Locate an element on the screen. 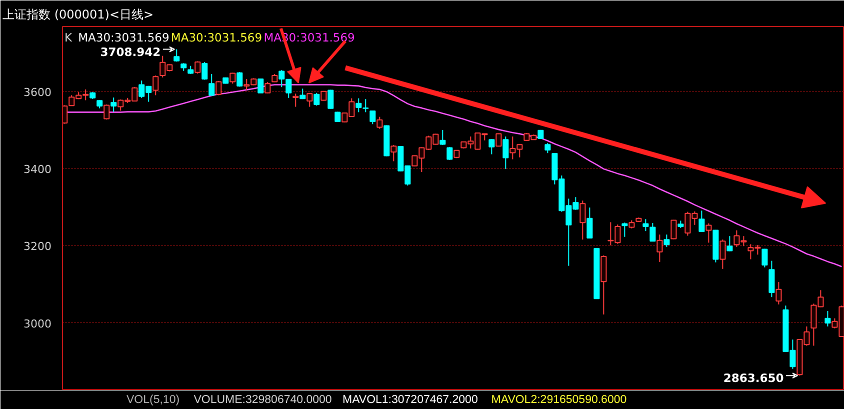  annotation: K is located at coordinates (68, 37).